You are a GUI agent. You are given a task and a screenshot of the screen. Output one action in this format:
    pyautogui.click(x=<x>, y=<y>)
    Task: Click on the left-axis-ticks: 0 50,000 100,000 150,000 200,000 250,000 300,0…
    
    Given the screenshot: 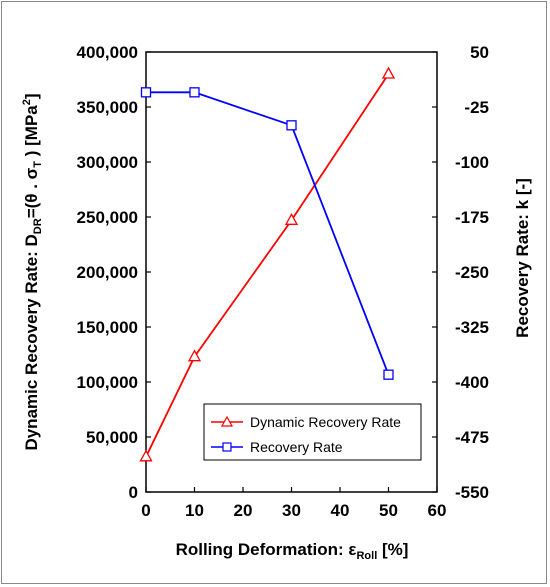 What is the action you would take?
    pyautogui.click(x=114, y=272)
    